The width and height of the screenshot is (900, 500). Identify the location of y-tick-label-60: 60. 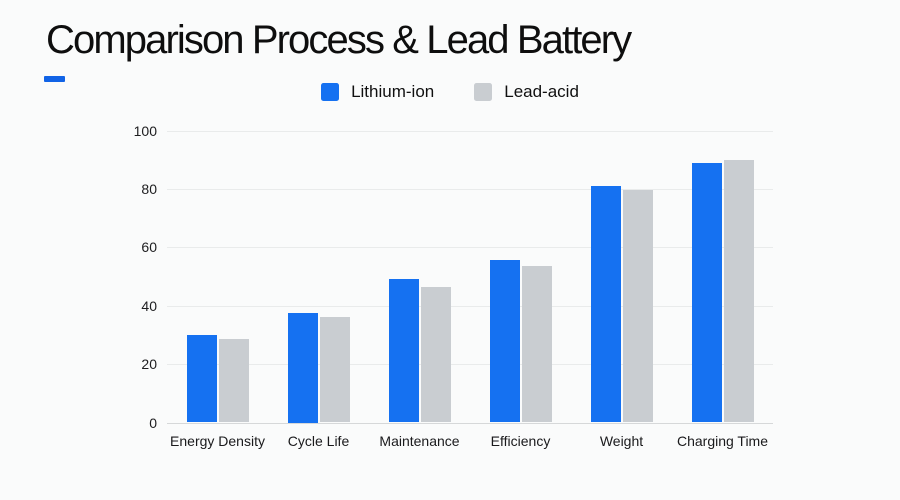
(149, 247).